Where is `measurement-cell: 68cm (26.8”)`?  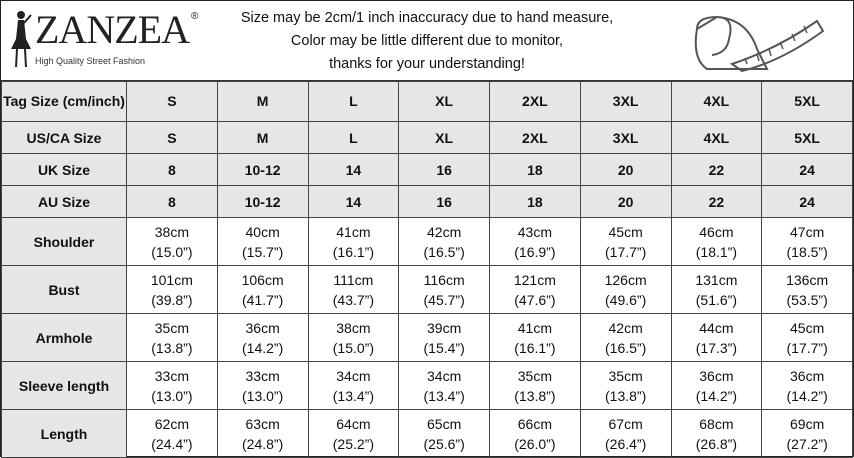 measurement-cell: 68cm (26.8”) is located at coordinates (716, 433).